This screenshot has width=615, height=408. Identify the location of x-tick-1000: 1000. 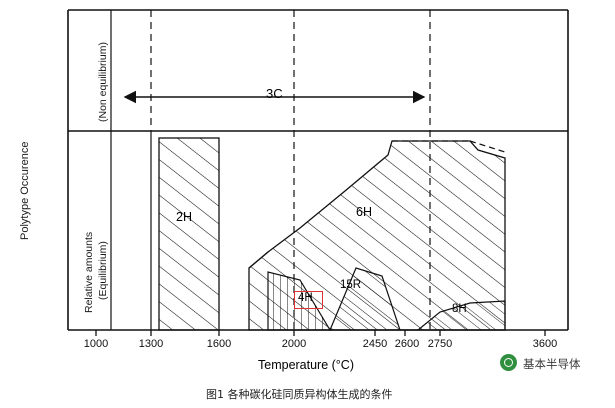
(96, 344).